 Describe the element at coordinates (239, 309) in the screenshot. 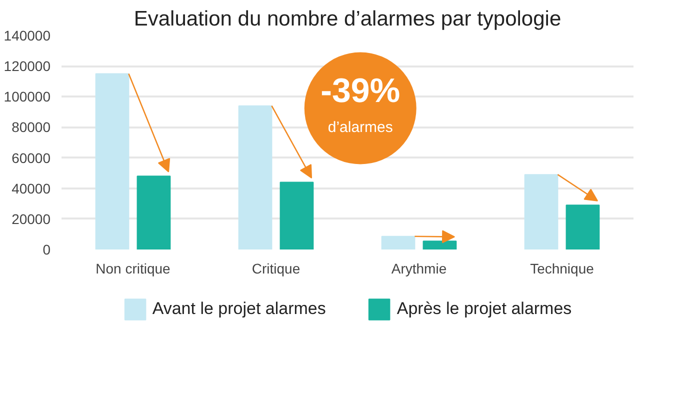

I see `legend-label: Avant le projet alarmes` at that location.